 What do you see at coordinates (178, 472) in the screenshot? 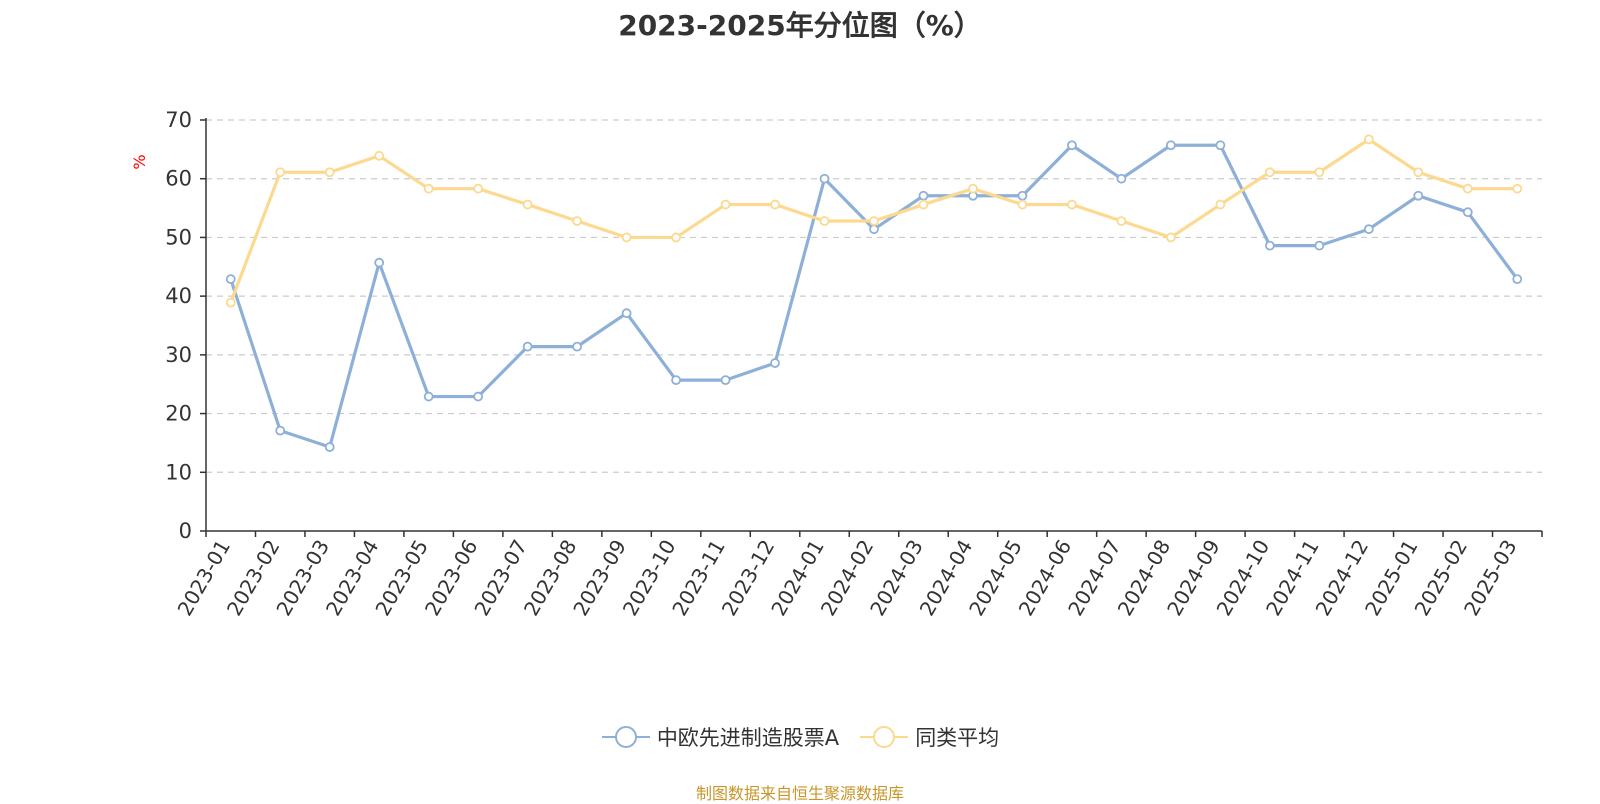
I see `y-tick-label: 10` at bounding box center [178, 472].